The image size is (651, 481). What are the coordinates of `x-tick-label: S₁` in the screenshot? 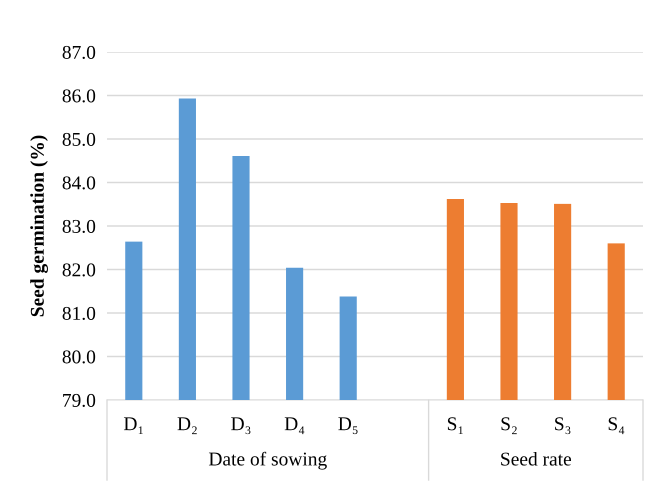 It's located at (455, 425).